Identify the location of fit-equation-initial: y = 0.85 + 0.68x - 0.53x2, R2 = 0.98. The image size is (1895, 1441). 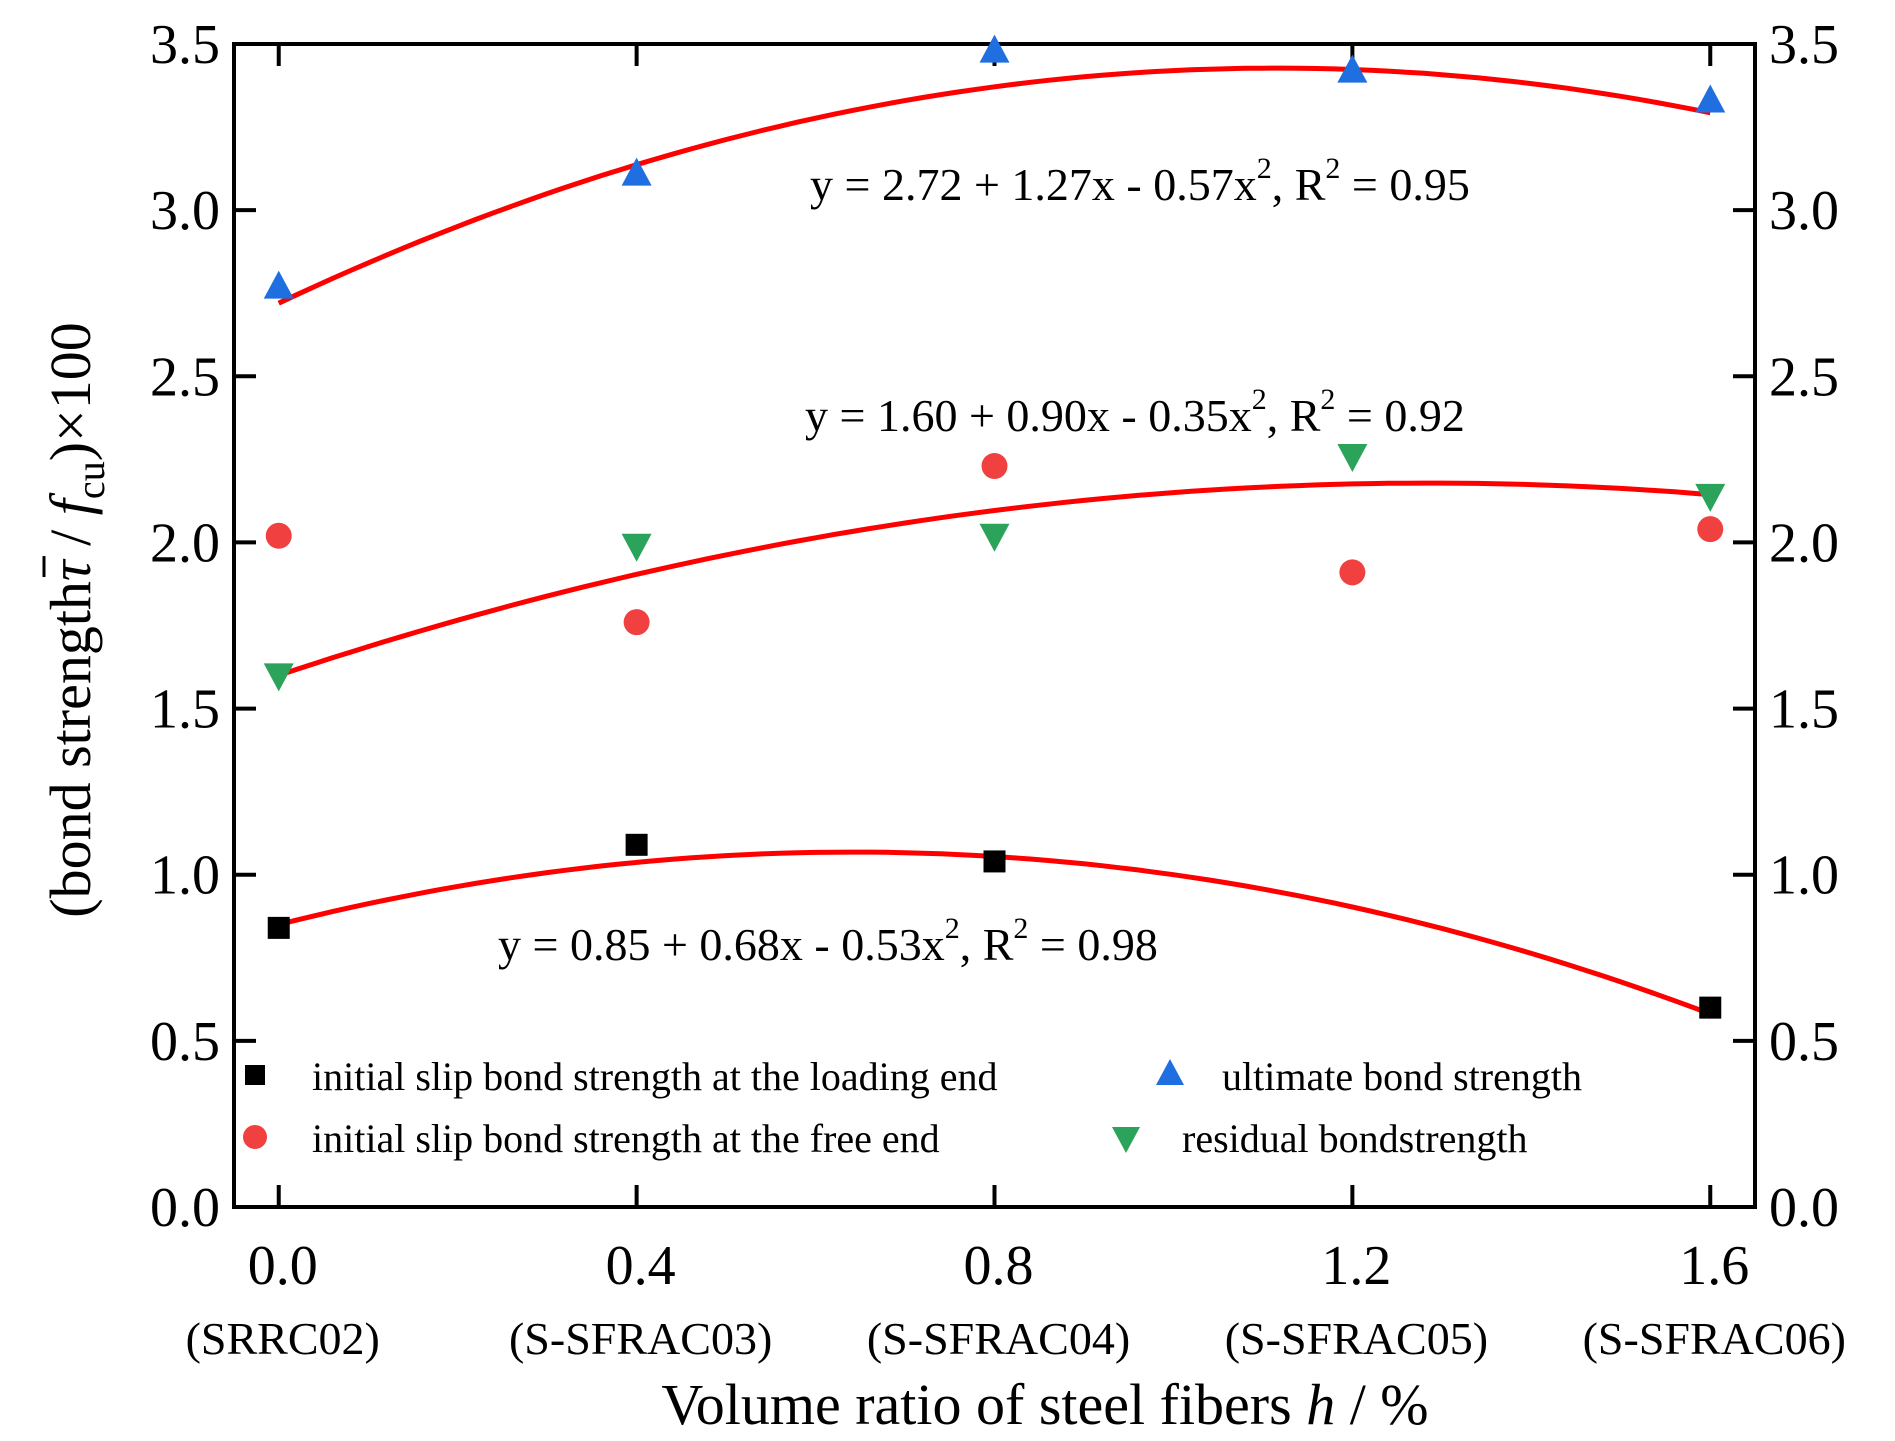
(828, 941).